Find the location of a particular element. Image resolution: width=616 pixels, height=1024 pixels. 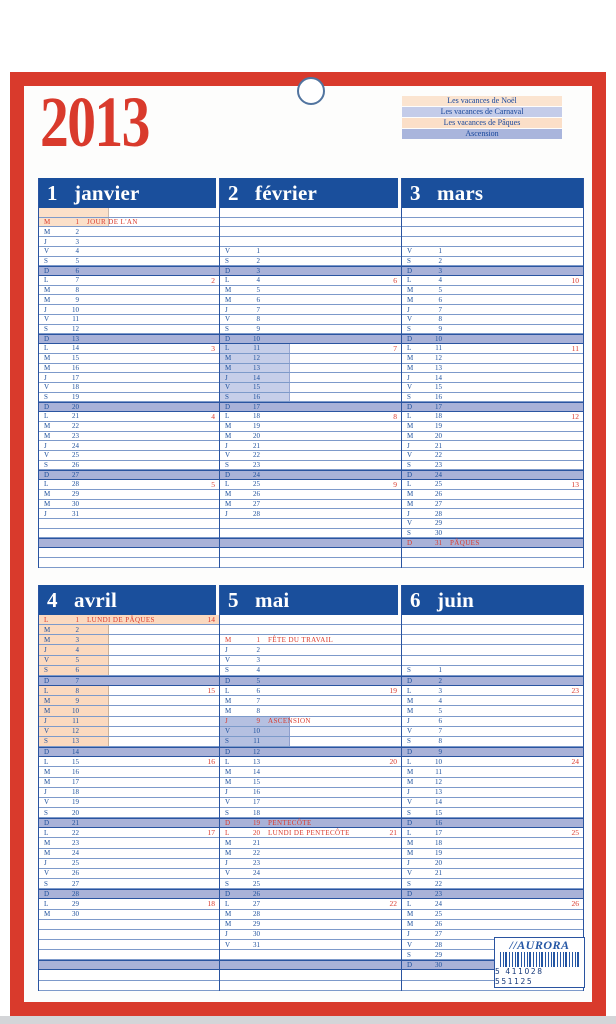

day-number: 14 is located at coordinates (75, 752).